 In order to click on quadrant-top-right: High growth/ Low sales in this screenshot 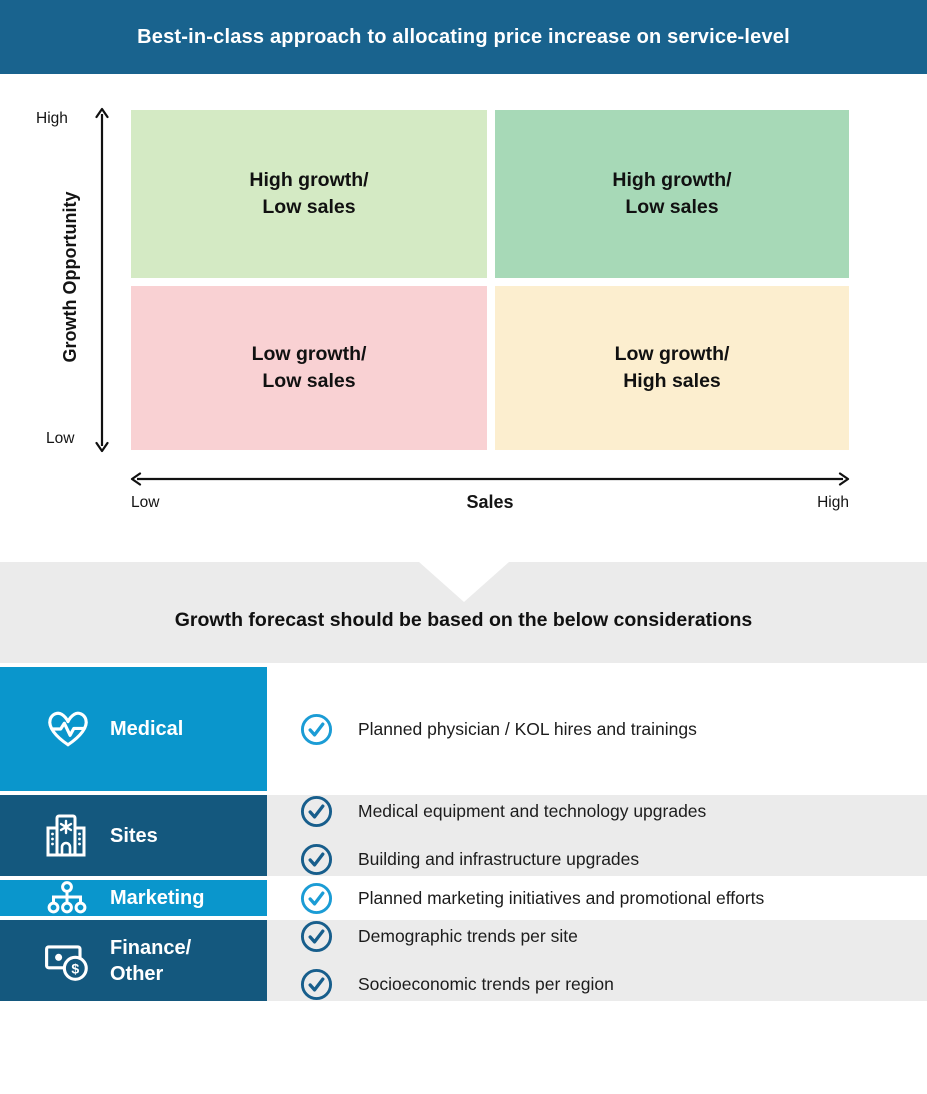, I will do `click(672, 194)`.